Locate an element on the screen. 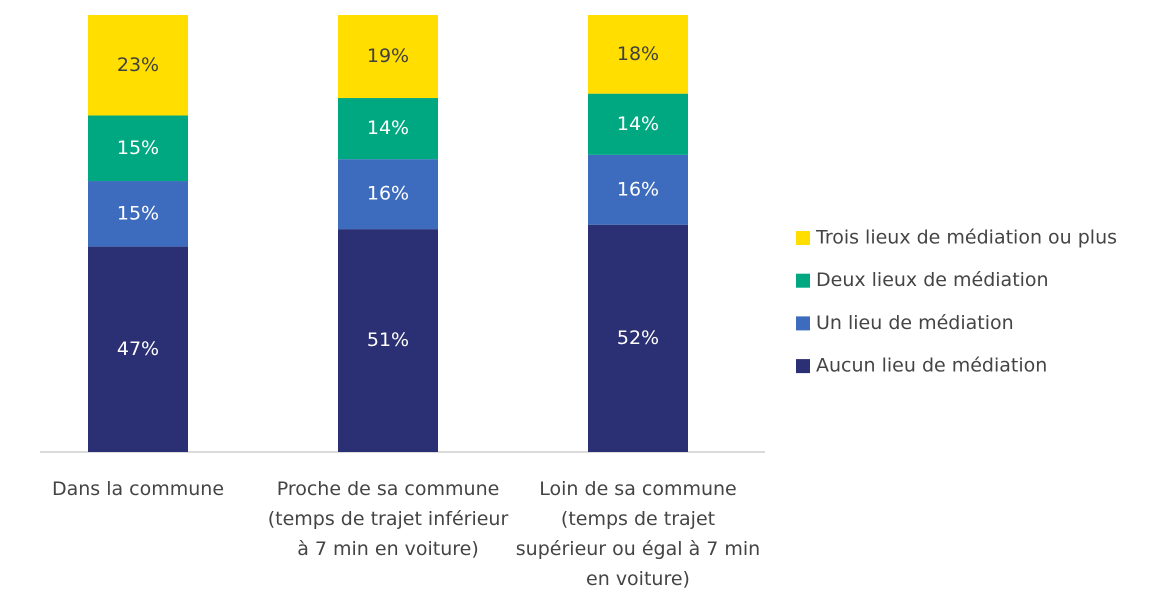  legend-label: Aucun lieu de médiation is located at coordinates (931, 366).